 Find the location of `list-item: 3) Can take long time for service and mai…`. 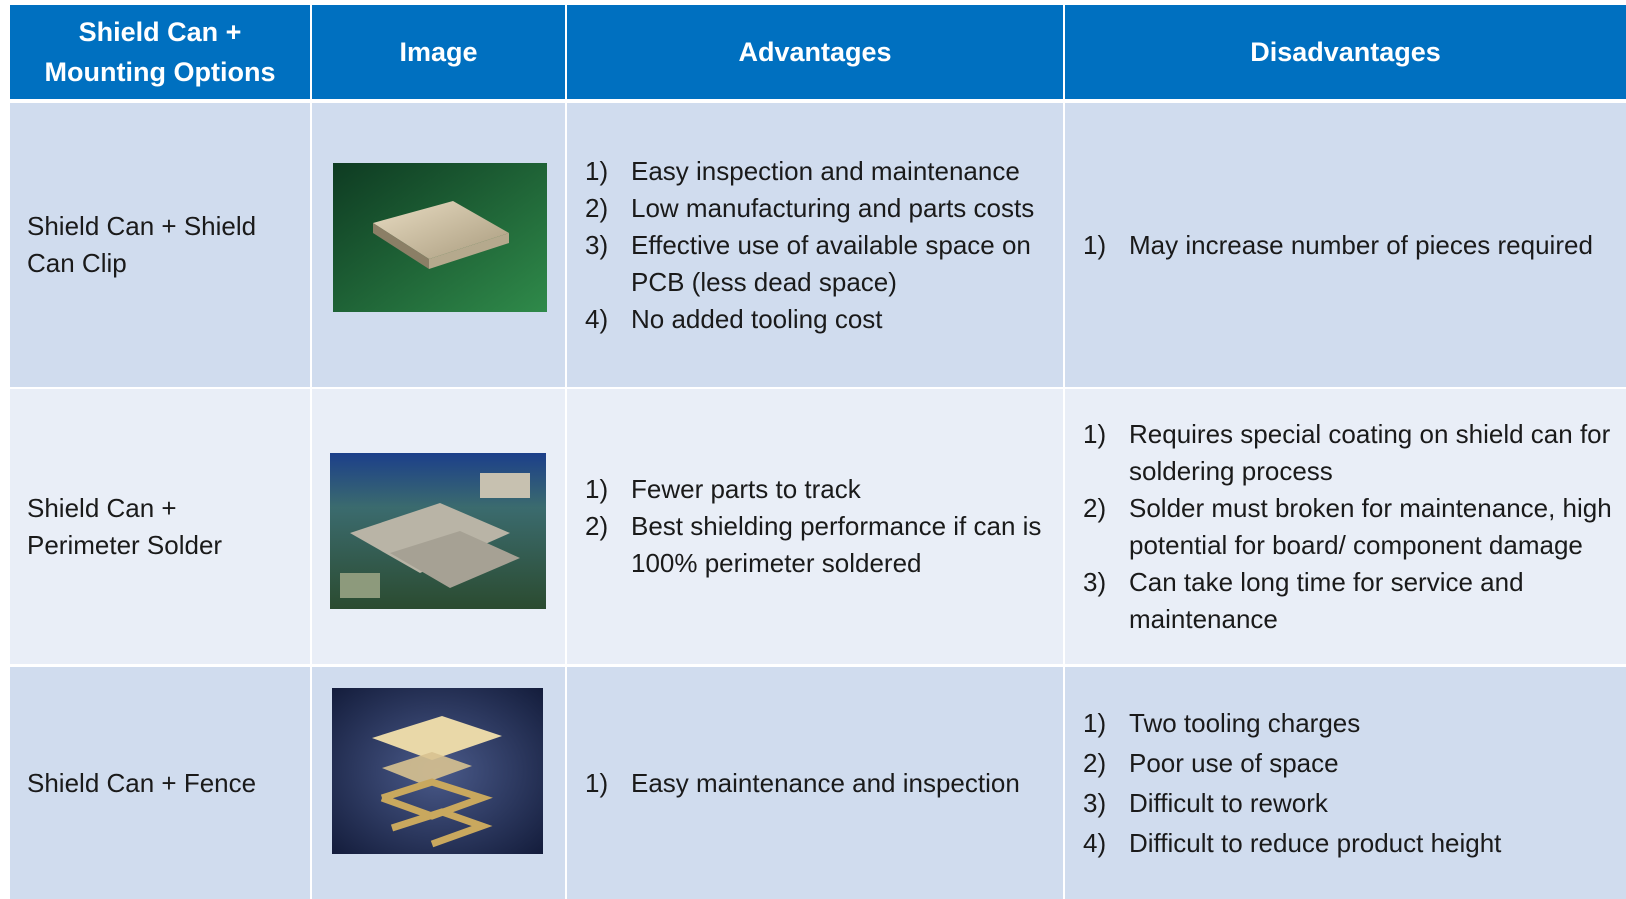

list-item: 3) Can take long time for service and mai… is located at coordinates (1349, 601).